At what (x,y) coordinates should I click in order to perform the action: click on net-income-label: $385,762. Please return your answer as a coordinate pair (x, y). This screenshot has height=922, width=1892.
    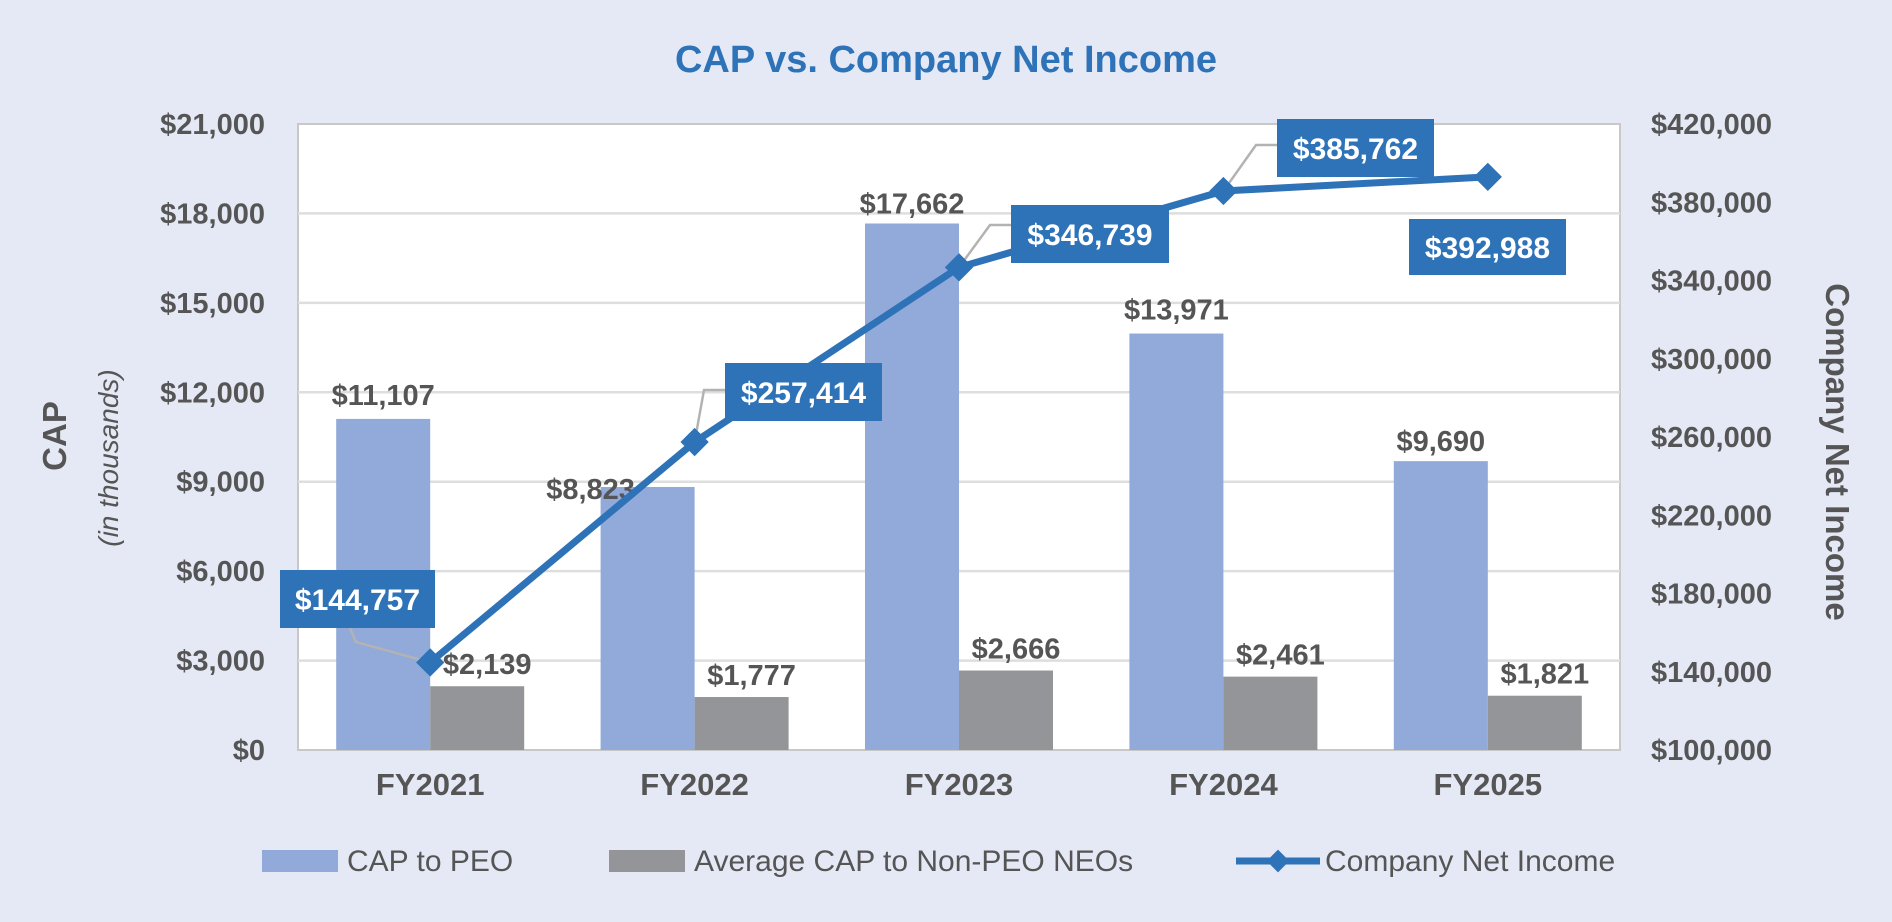
    Looking at the image, I should click on (1355, 149).